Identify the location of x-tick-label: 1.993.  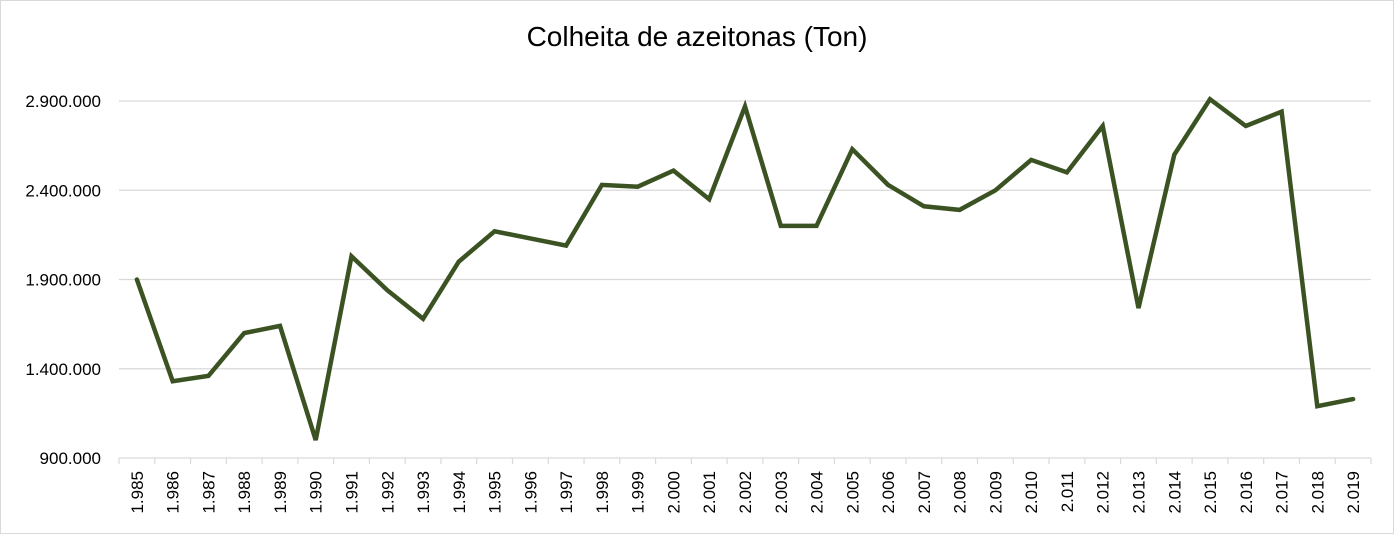
(423, 492).